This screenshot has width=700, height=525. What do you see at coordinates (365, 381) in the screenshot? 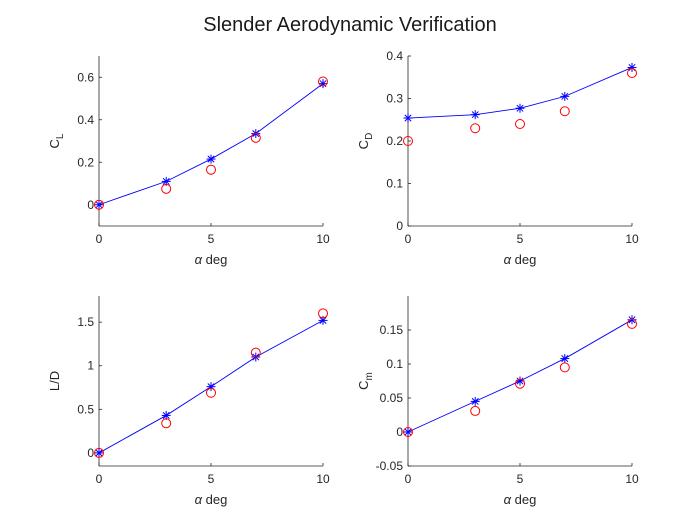
I see `y-axis-label: Cm` at bounding box center [365, 381].